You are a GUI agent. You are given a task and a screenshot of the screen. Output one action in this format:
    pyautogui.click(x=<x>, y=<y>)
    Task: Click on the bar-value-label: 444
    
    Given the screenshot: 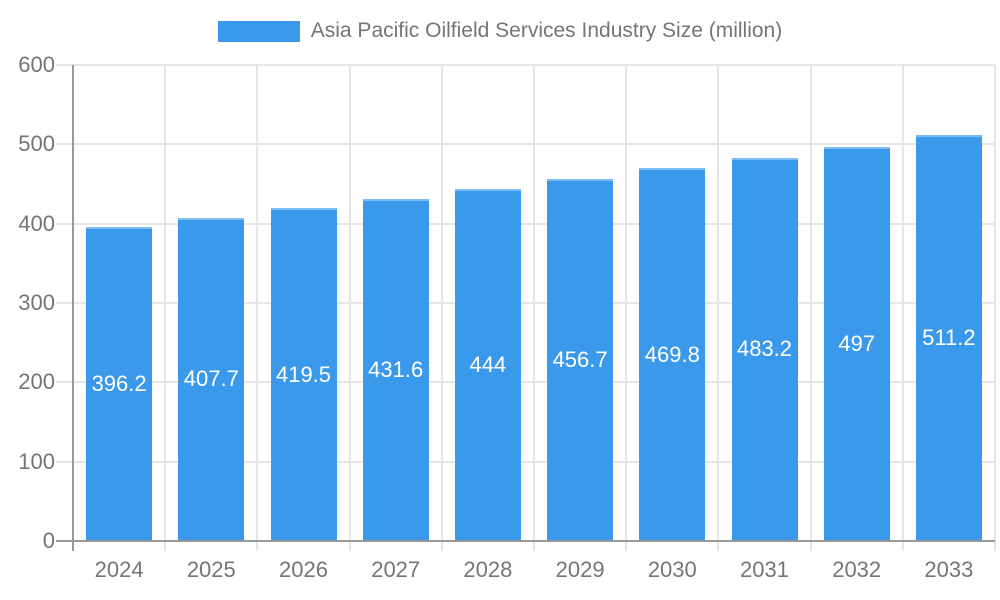 What is the action you would take?
    pyautogui.click(x=488, y=364)
    